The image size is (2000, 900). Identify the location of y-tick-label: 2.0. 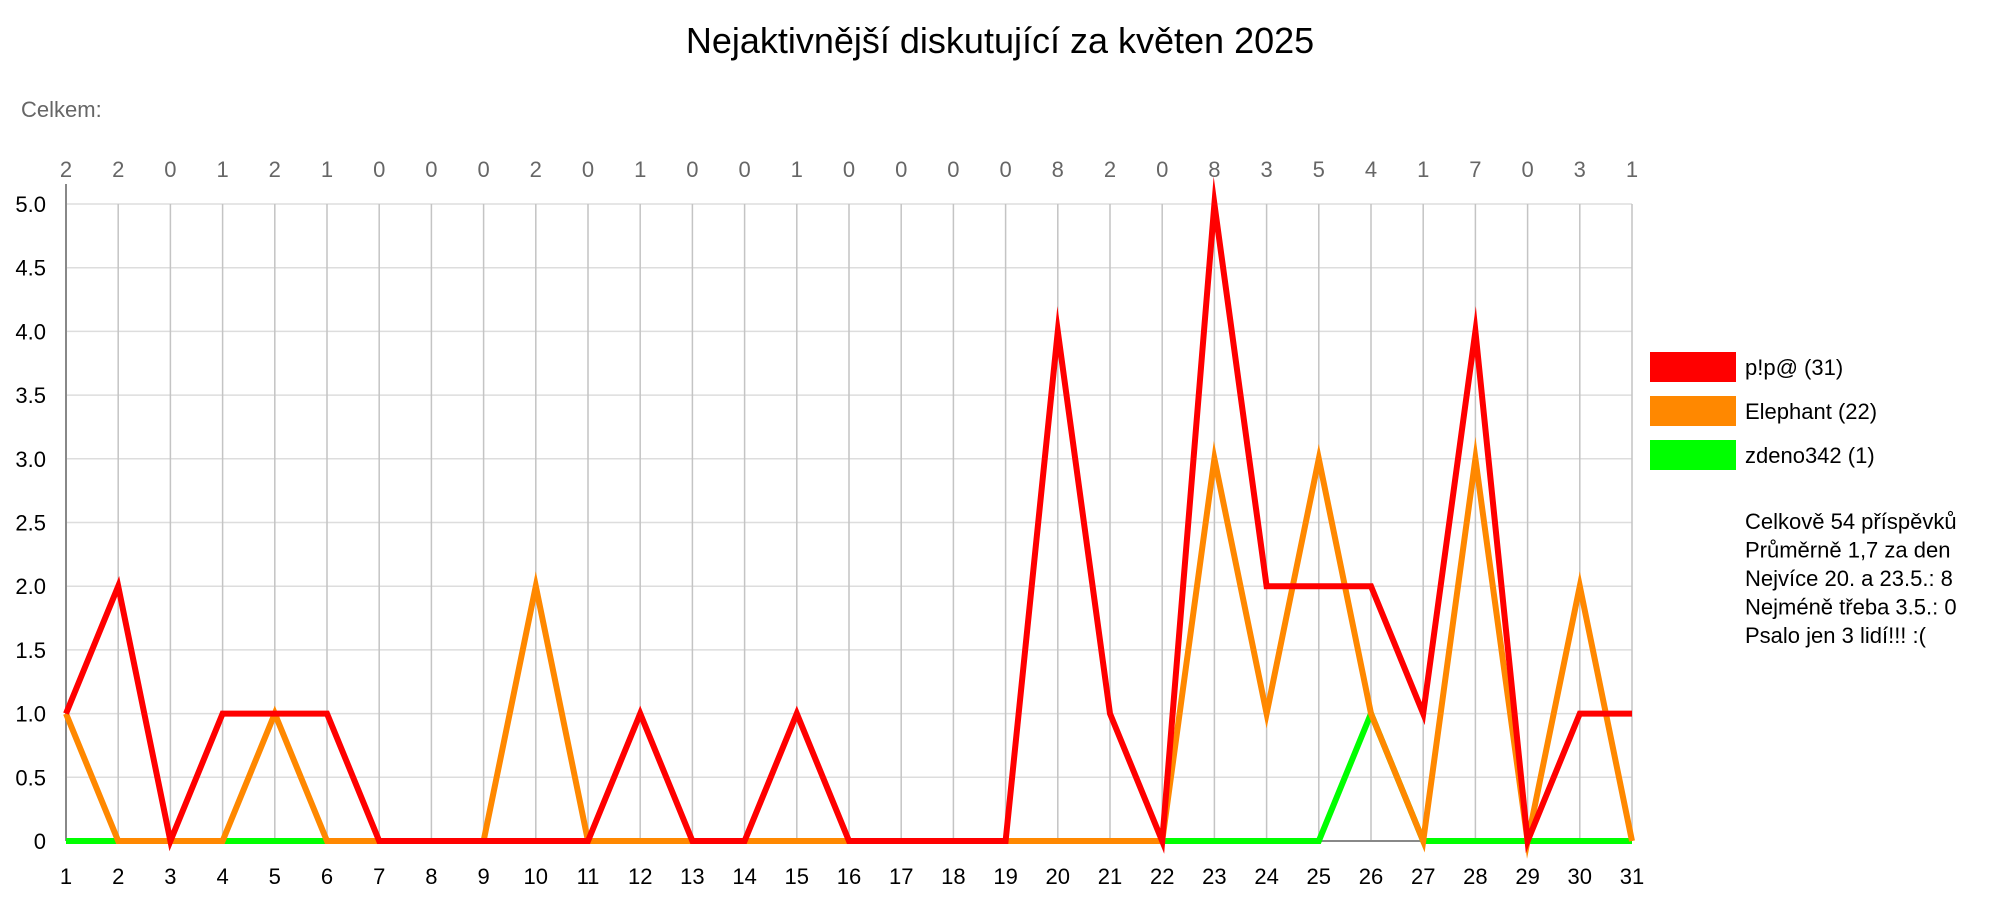
(30, 586).